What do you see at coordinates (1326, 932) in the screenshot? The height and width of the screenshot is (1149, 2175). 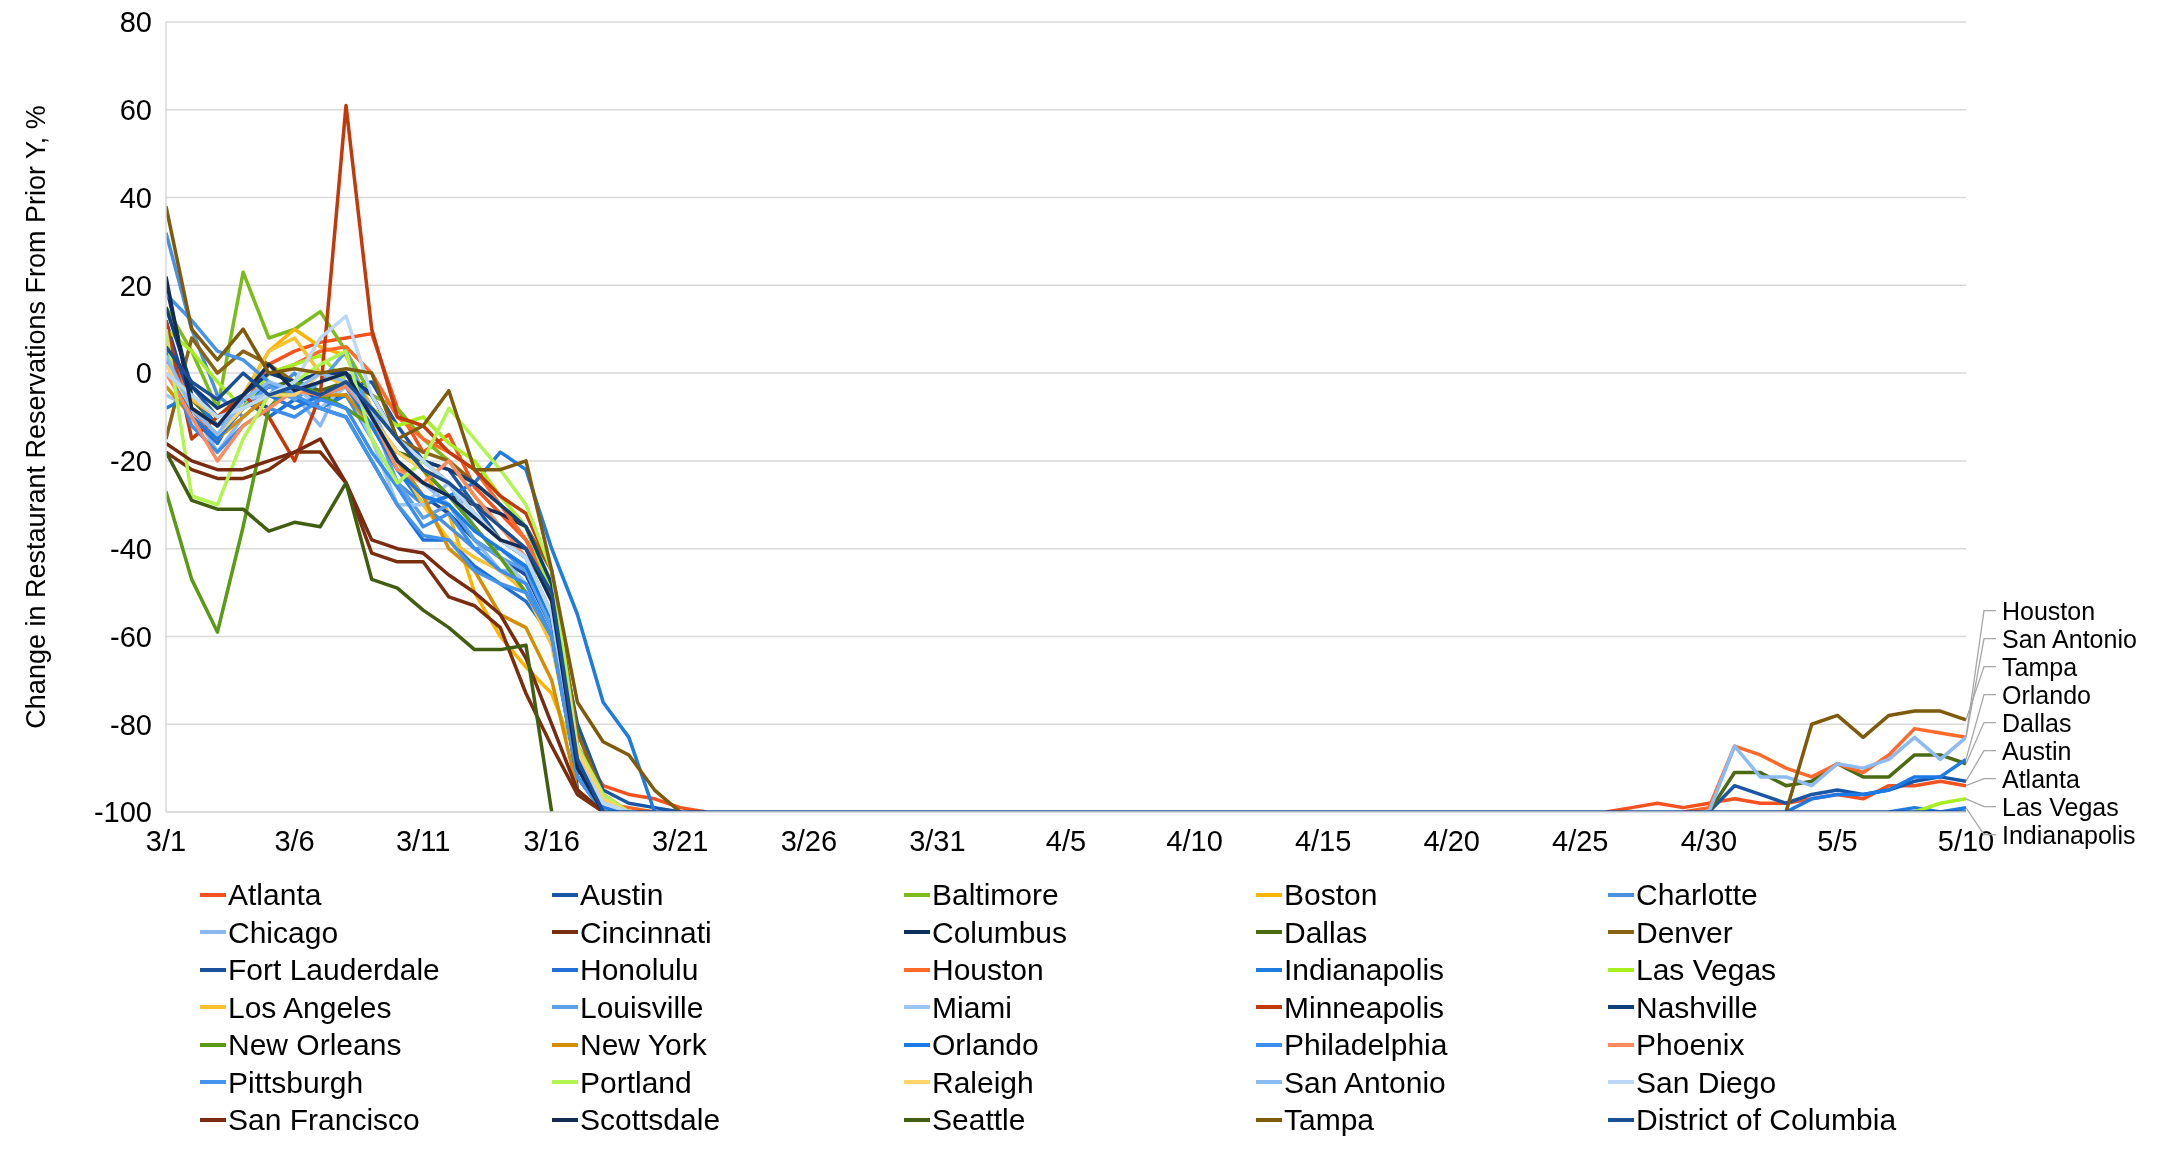 I see `legend-label: Dallas` at bounding box center [1326, 932].